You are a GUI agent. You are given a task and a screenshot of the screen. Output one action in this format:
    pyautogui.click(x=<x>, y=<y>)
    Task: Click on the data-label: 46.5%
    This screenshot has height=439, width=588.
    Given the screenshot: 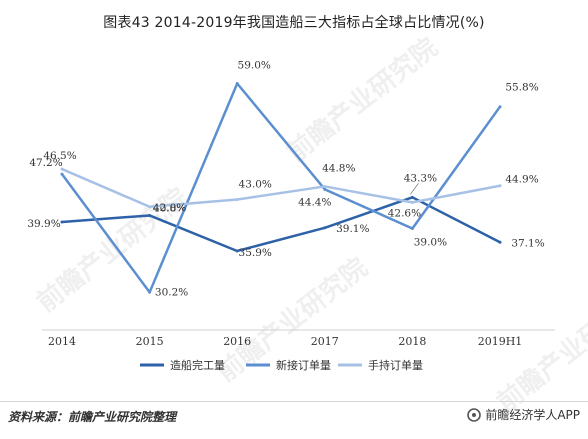 What is the action you would take?
    pyautogui.click(x=59, y=156)
    